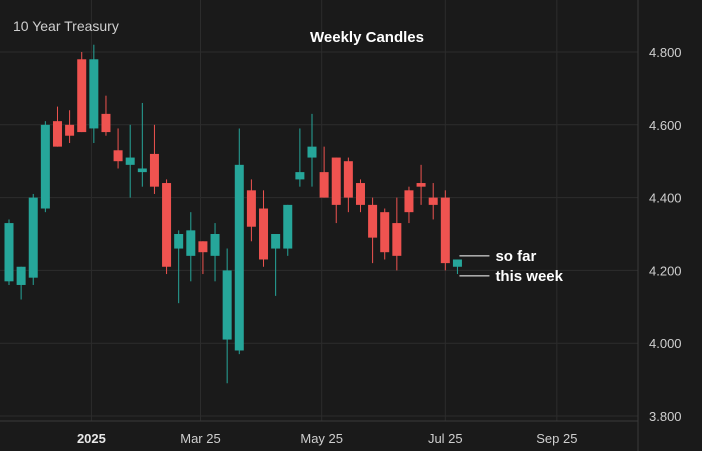 Image resolution: width=702 pixels, height=451 pixels. Describe the element at coordinates (511, 266) in the screenshot. I see `annotations-layer: so far this week` at that location.